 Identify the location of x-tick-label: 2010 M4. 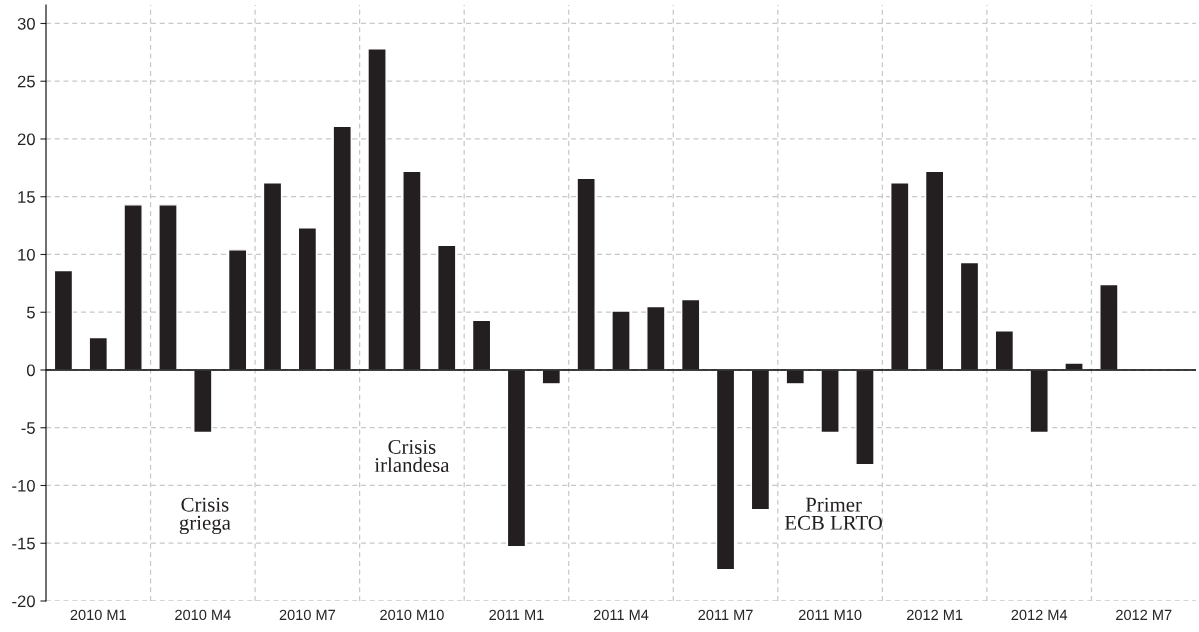
(203, 615).